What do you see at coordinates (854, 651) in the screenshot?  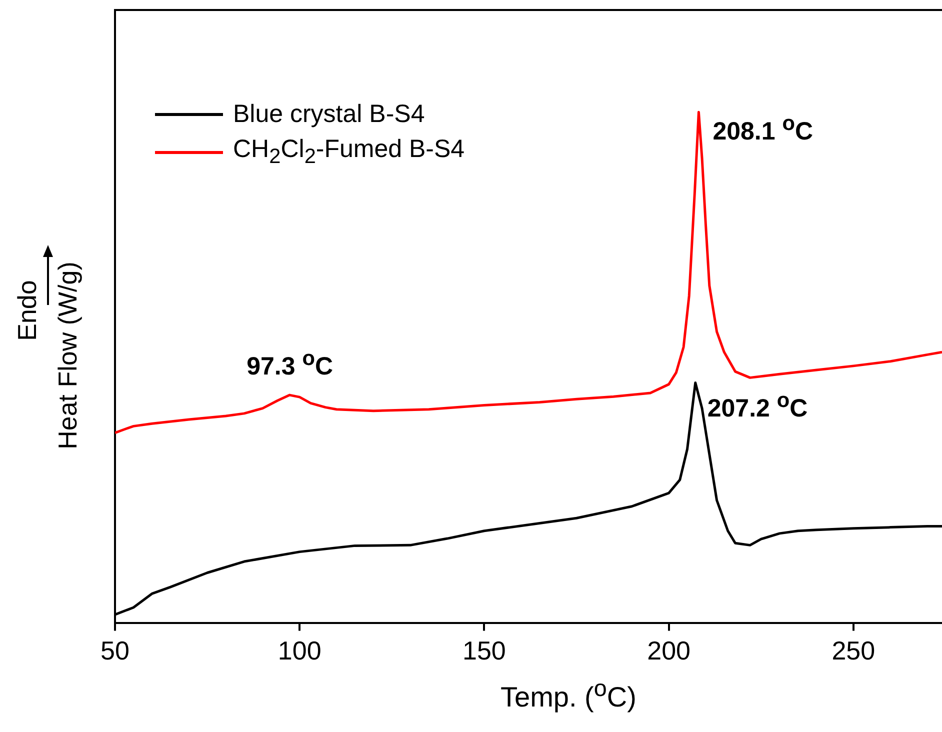 I see `x-tick-label: 250` at bounding box center [854, 651].